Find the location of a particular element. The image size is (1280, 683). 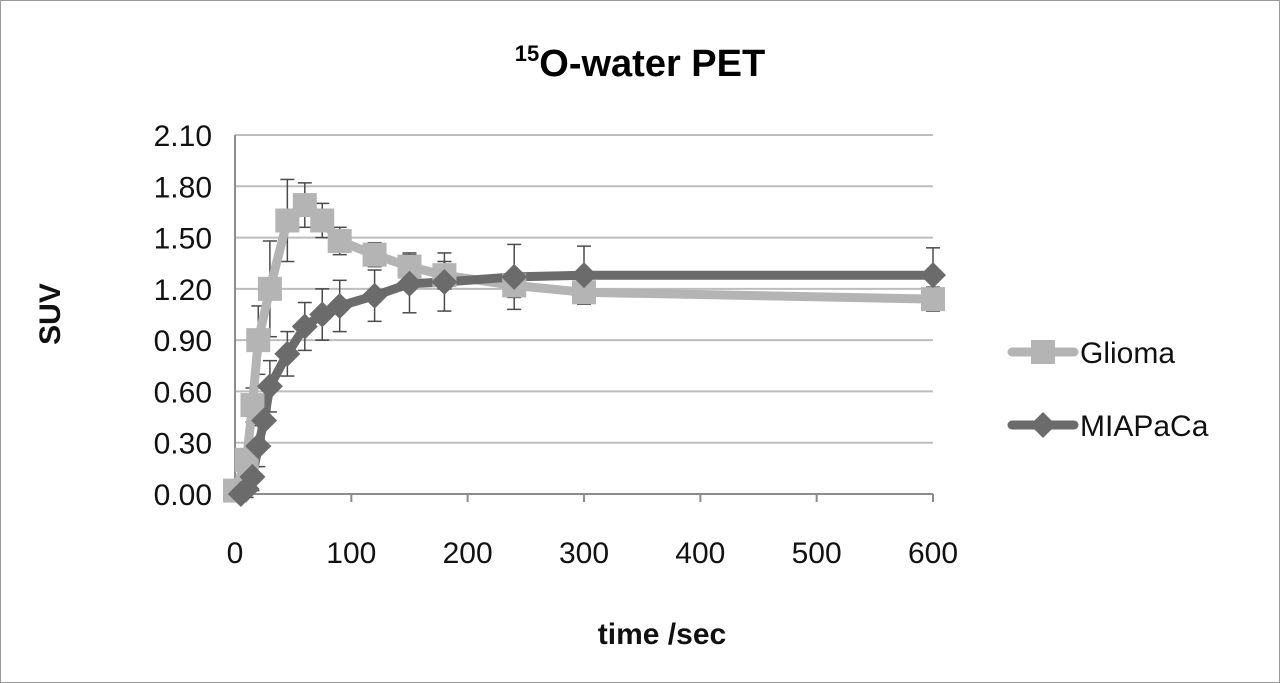

x-tick-label: 200 is located at coordinates (468, 553).